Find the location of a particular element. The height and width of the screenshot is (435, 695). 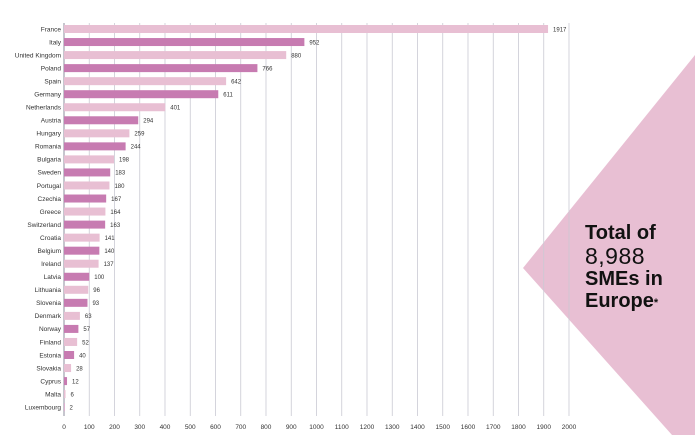

data-label: 611 is located at coordinates (228, 96).